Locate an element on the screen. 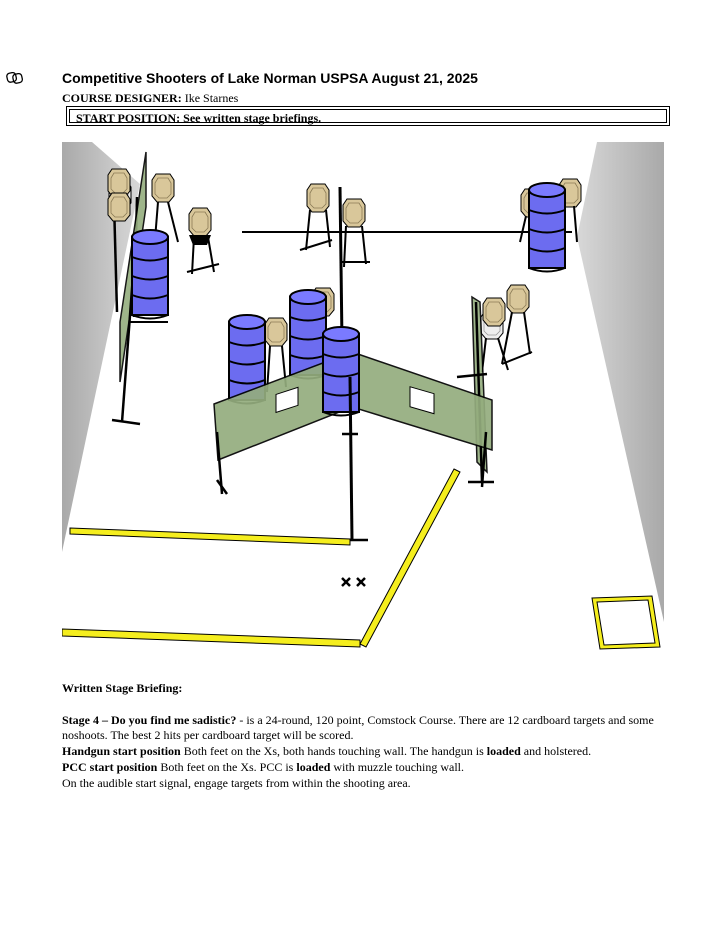 The width and height of the screenshot is (724, 934). left-side-wall is located at coordinates (101, 347).